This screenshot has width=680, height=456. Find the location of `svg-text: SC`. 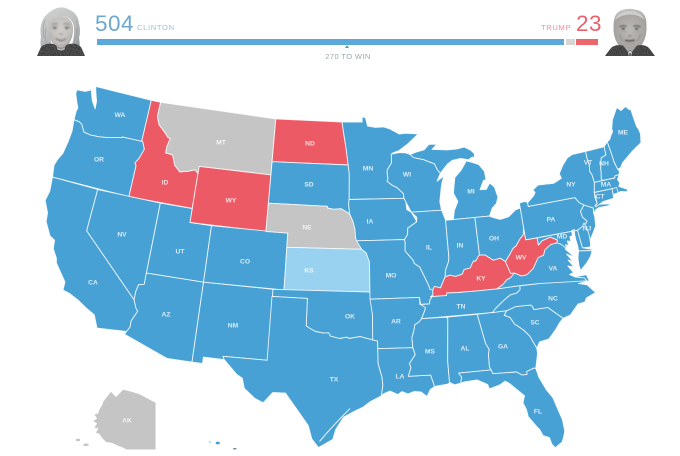

svg-text: SC is located at coordinates (534, 323).